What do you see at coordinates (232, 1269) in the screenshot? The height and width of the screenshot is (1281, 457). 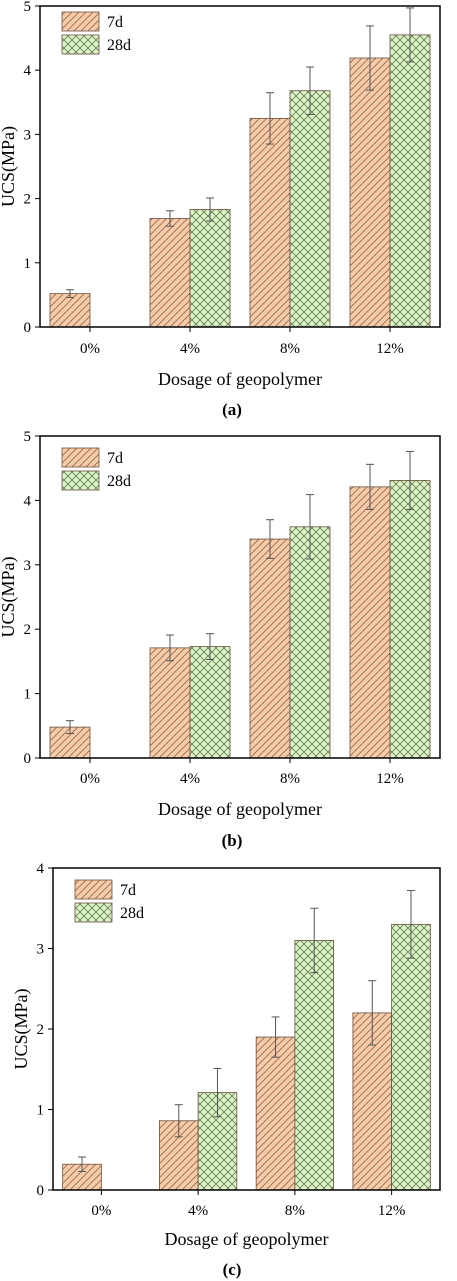 I see `panel-label: (c)` at bounding box center [232, 1269].